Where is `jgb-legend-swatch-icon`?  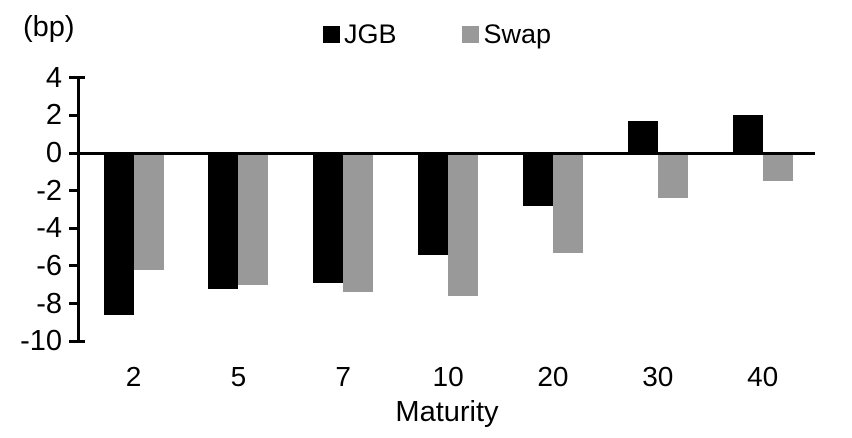
jgb-legend-swatch-icon is located at coordinates (331, 34).